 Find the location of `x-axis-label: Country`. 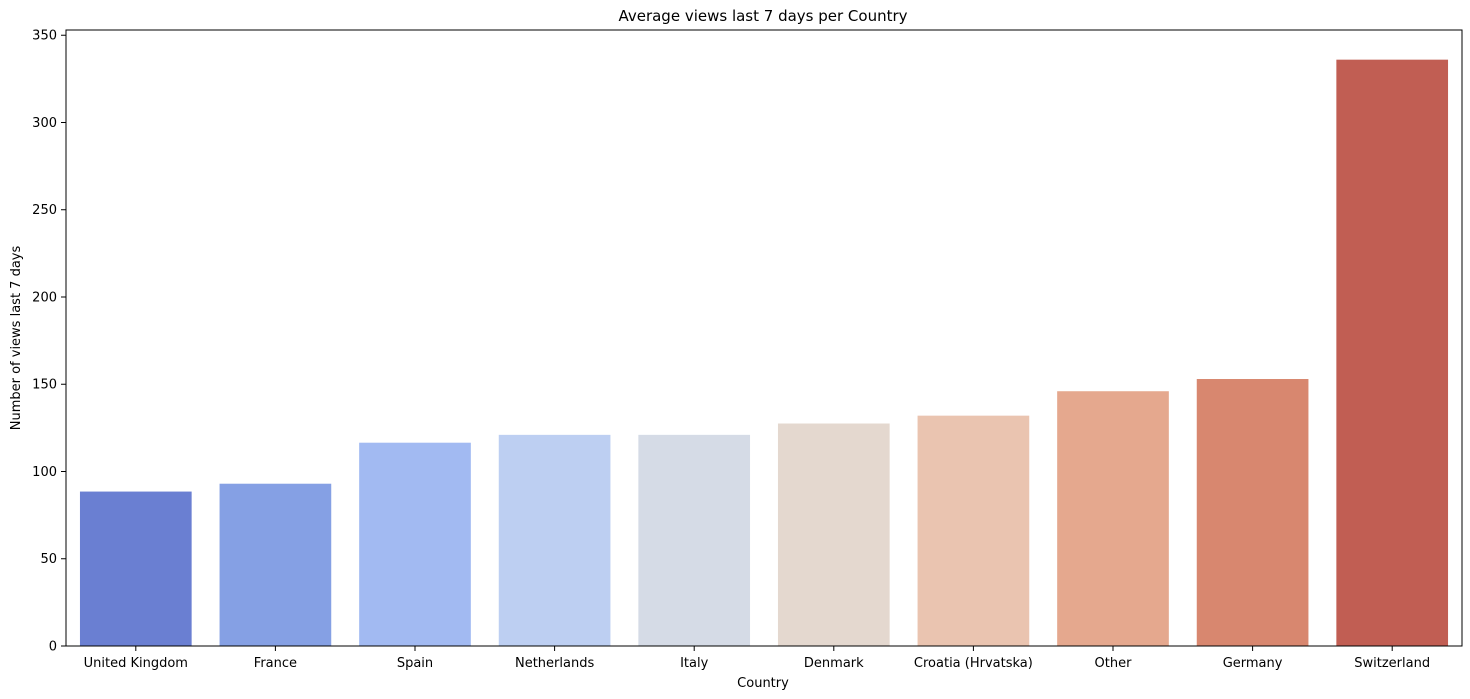

x-axis-label: Country is located at coordinates (763, 683).